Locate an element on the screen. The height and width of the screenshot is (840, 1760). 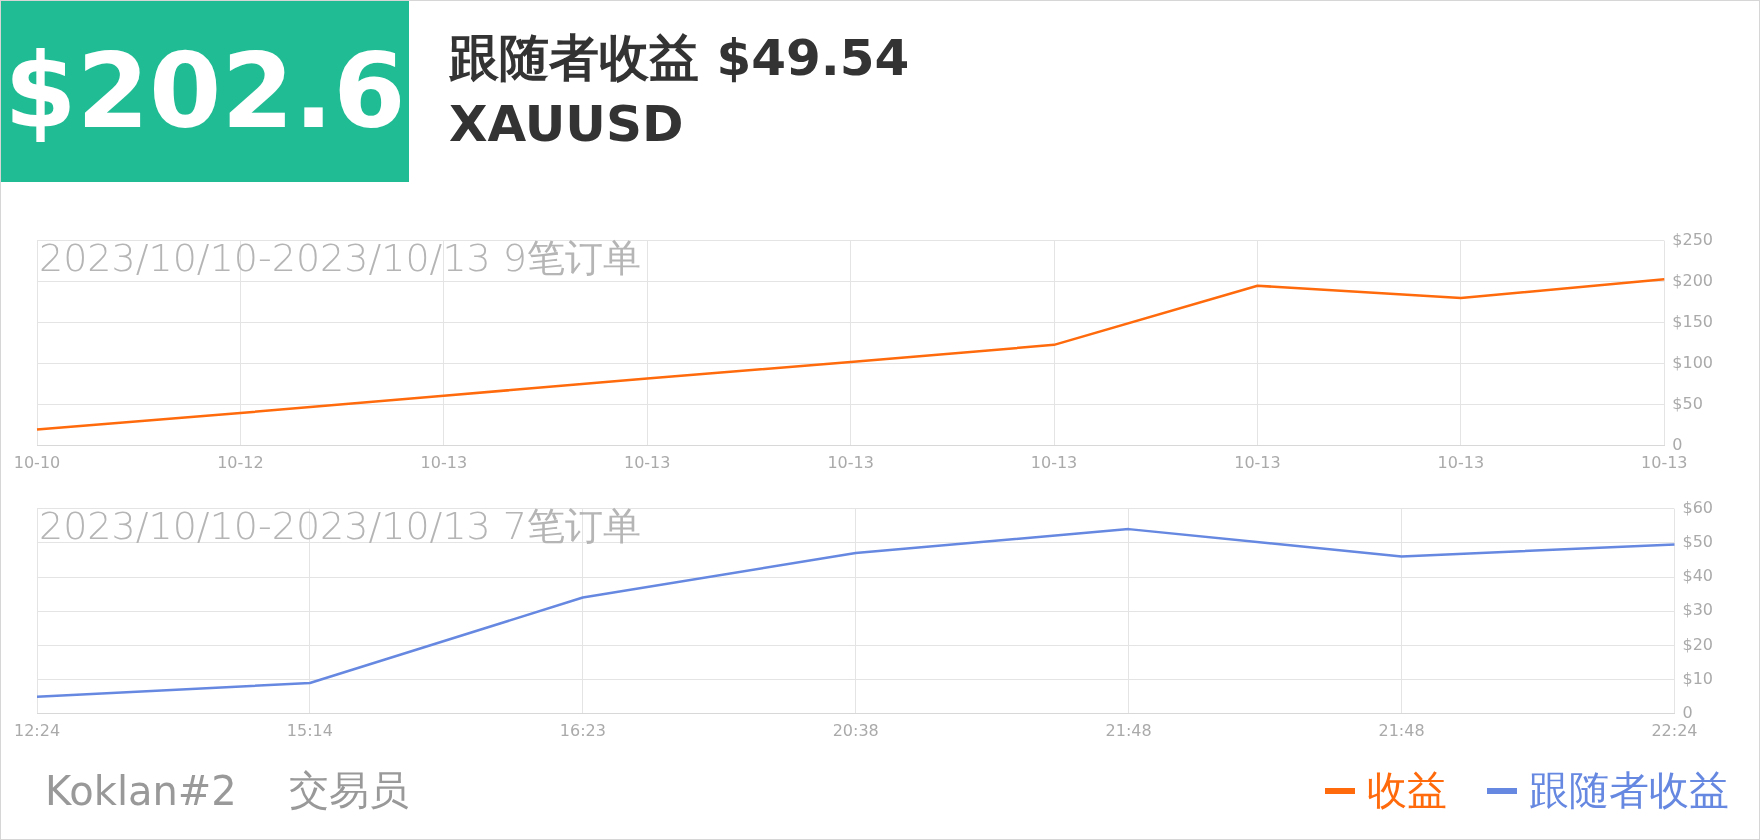
text: XAUUSD is located at coordinates (567, 124).